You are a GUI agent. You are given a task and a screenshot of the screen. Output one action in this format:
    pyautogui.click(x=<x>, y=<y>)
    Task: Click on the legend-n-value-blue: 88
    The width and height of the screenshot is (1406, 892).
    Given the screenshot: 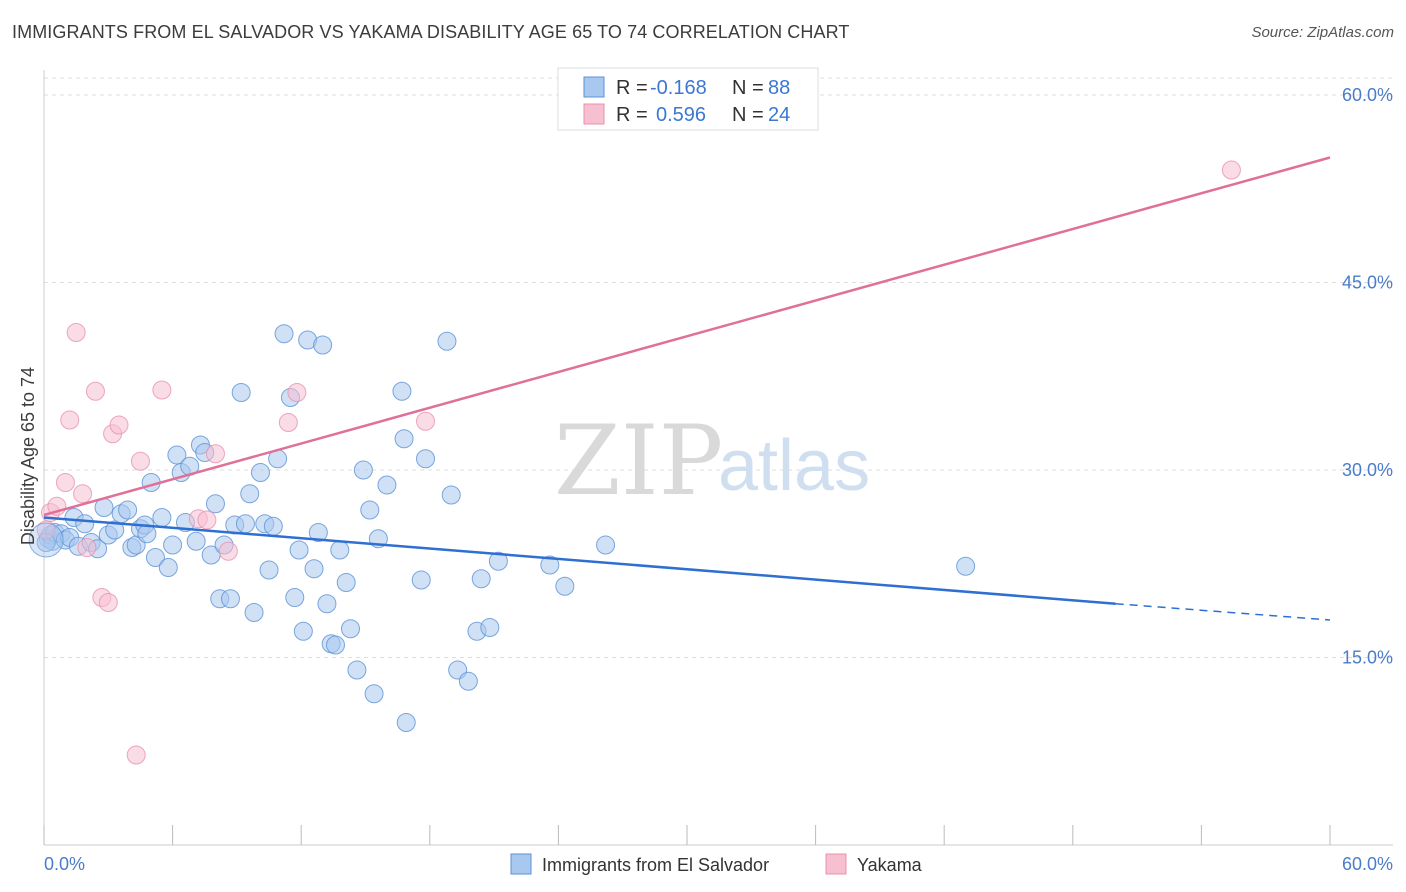 What is the action you would take?
    pyautogui.click(x=779, y=88)
    